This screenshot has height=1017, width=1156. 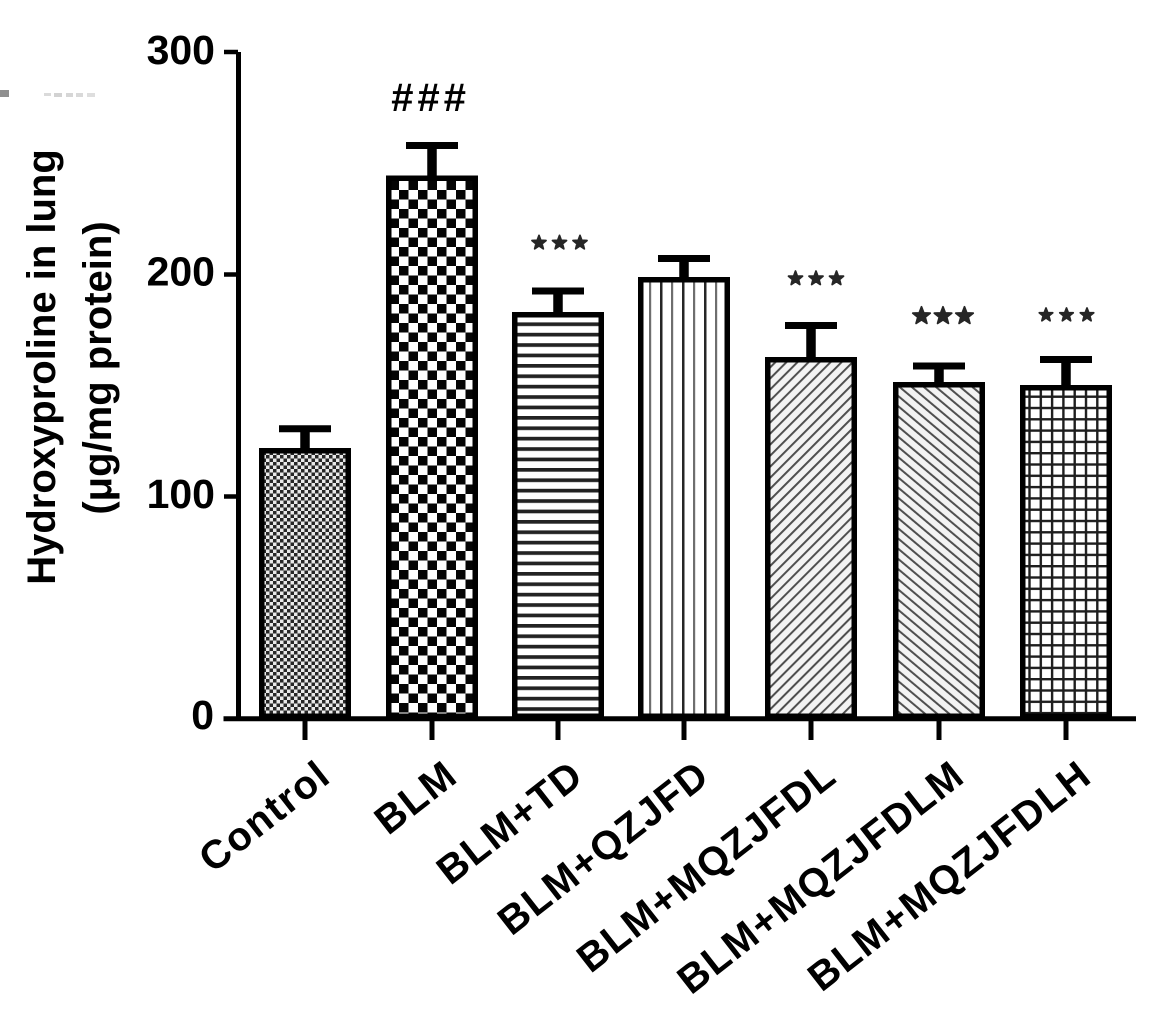 What do you see at coordinates (98, 367) in the screenshot?
I see `svg-text: (μg/mg protein)` at bounding box center [98, 367].